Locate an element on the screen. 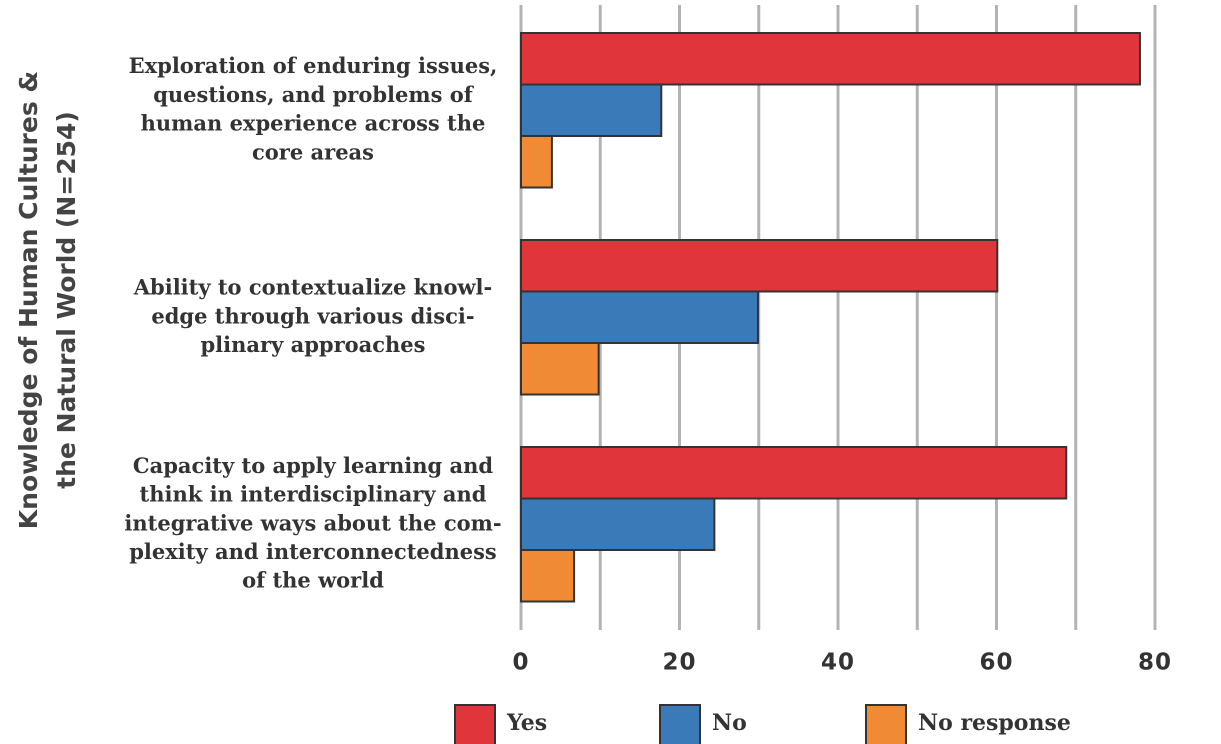 This screenshot has width=1221, height=744. legend-label: No is located at coordinates (729, 723).